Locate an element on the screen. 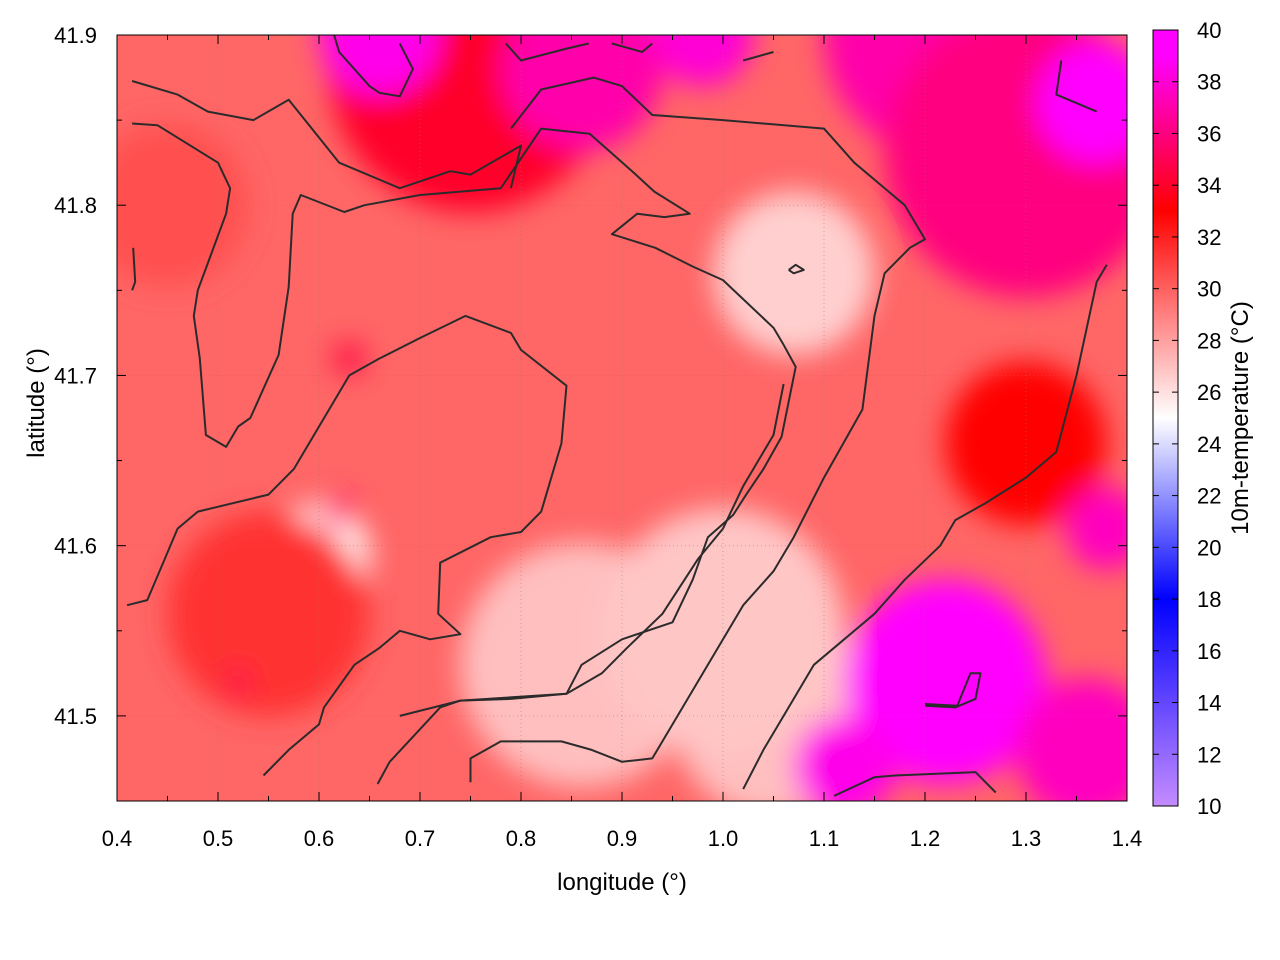 The image size is (1280, 960). colorbar-tick-label: 38 is located at coordinates (1209, 82).